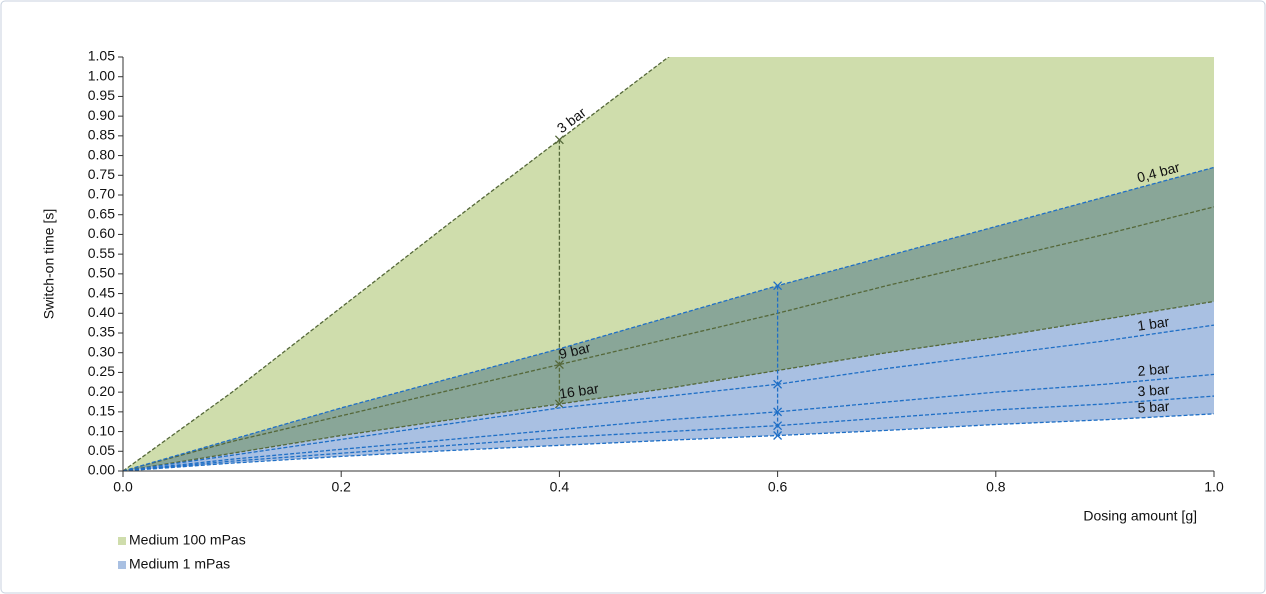  What do you see at coordinates (101, 411) in the screenshot?
I see `y-tick-label: 0.15` at bounding box center [101, 411].